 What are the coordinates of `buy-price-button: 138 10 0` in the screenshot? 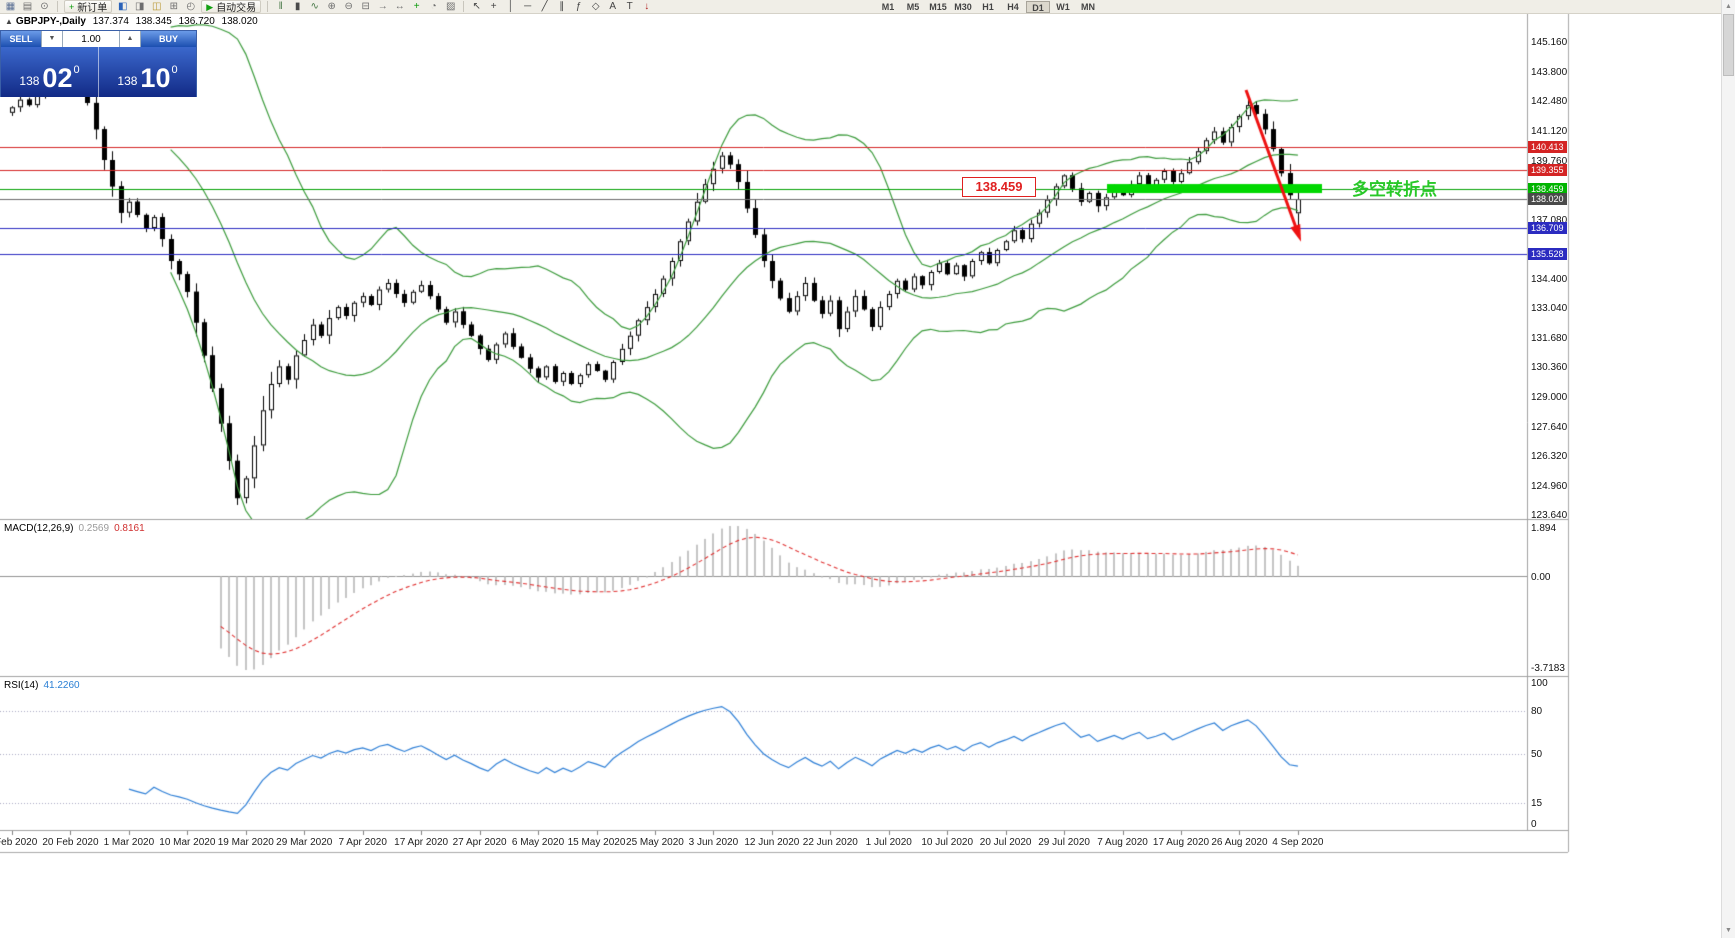 It's located at (147, 72).